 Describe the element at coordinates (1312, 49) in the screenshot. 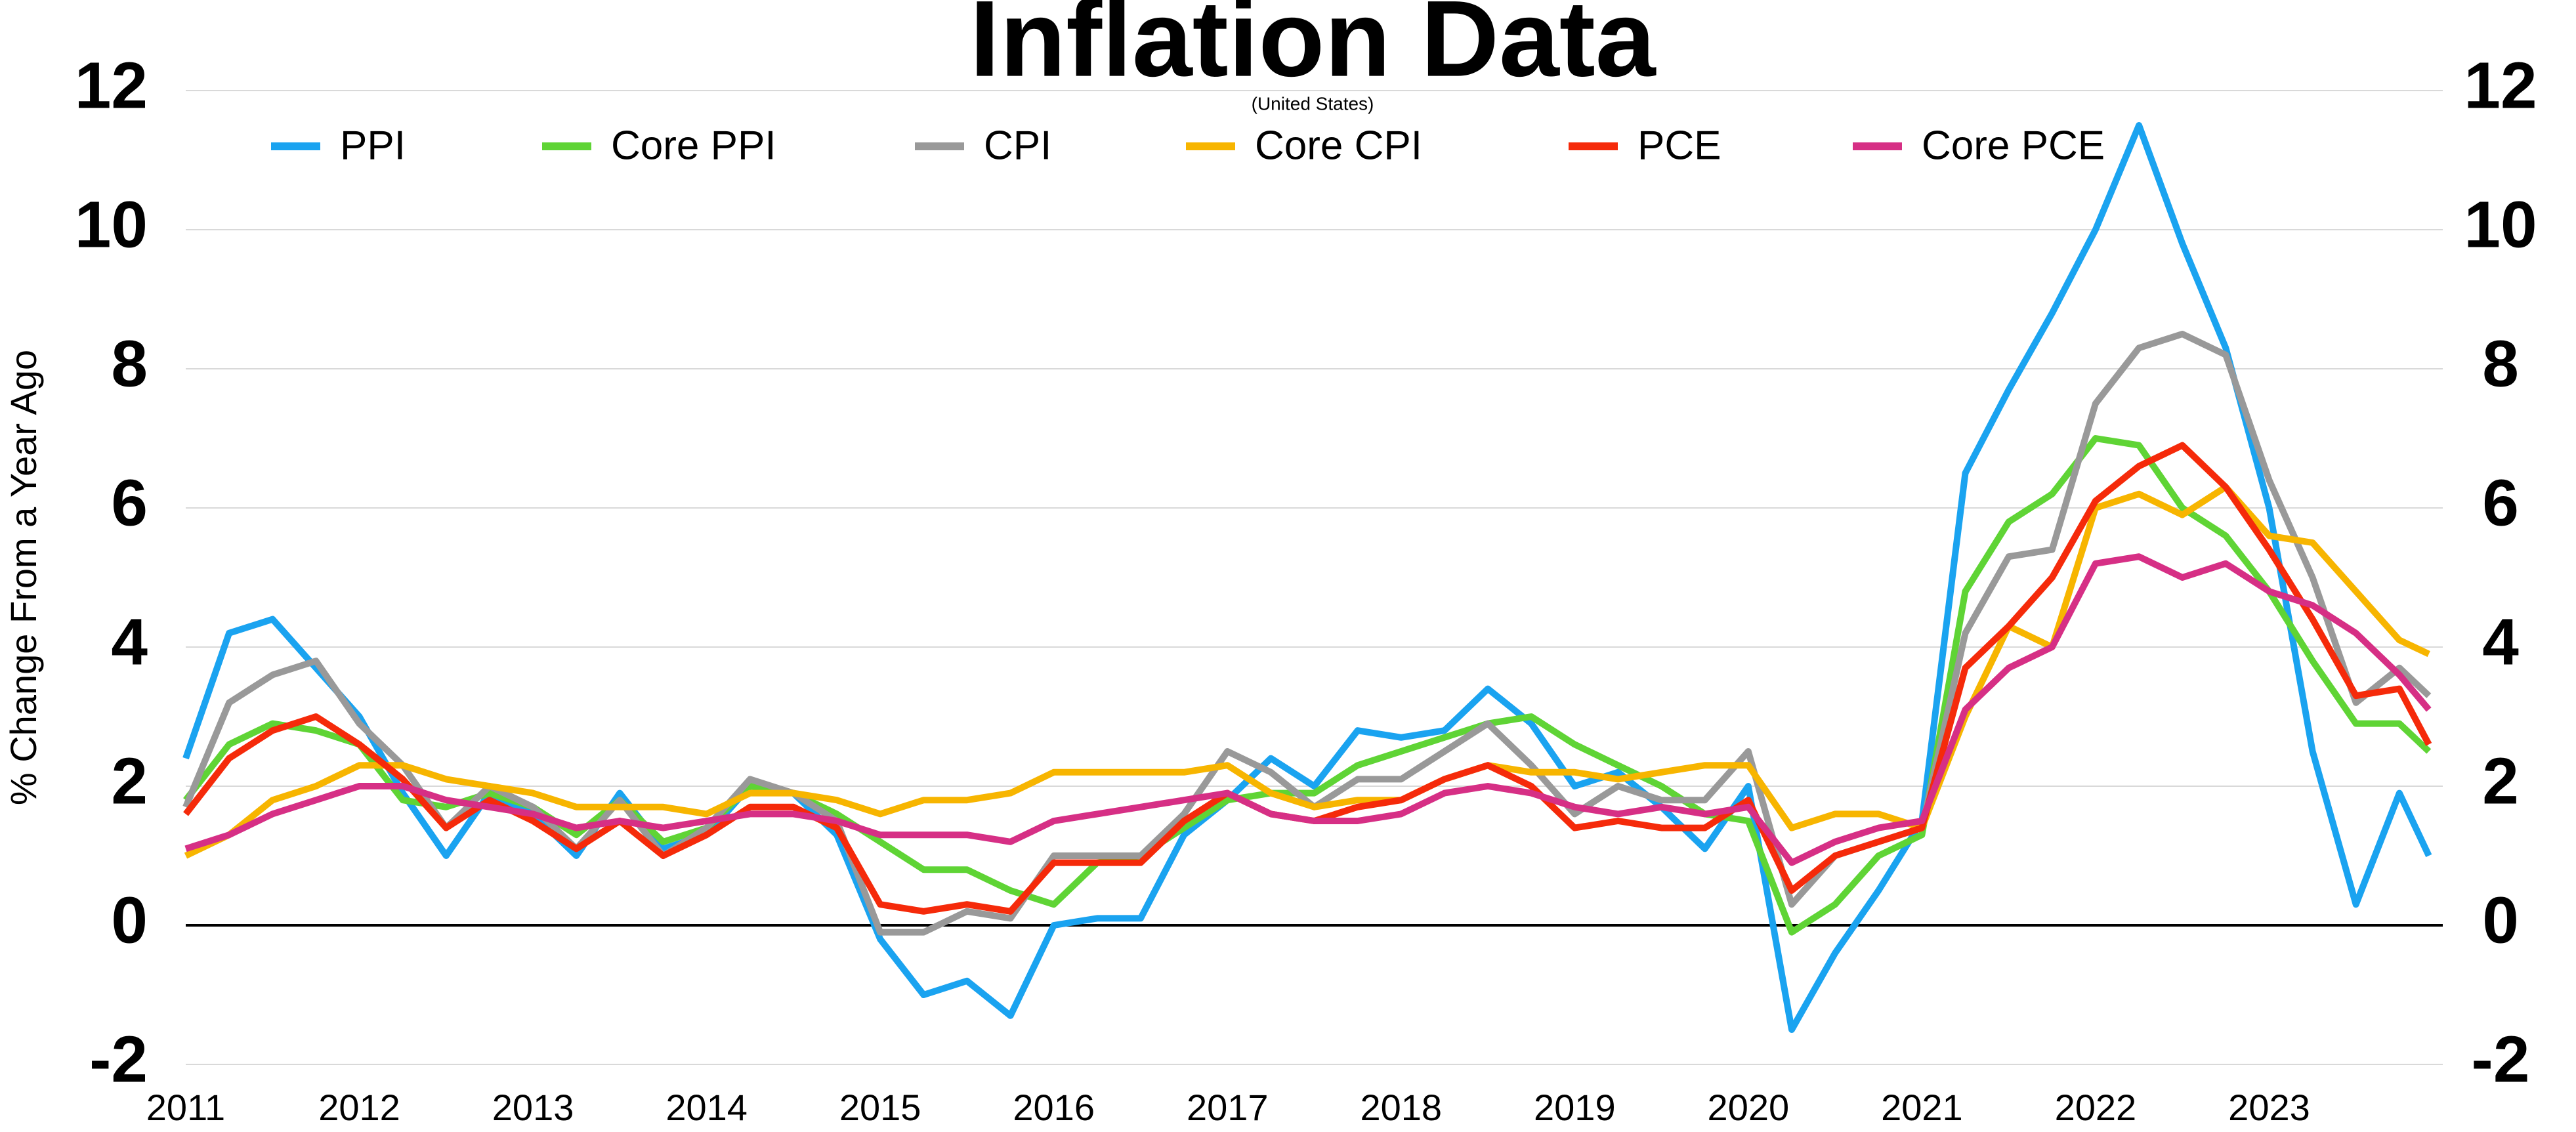

I see `chart-title: Inflation Data` at that location.